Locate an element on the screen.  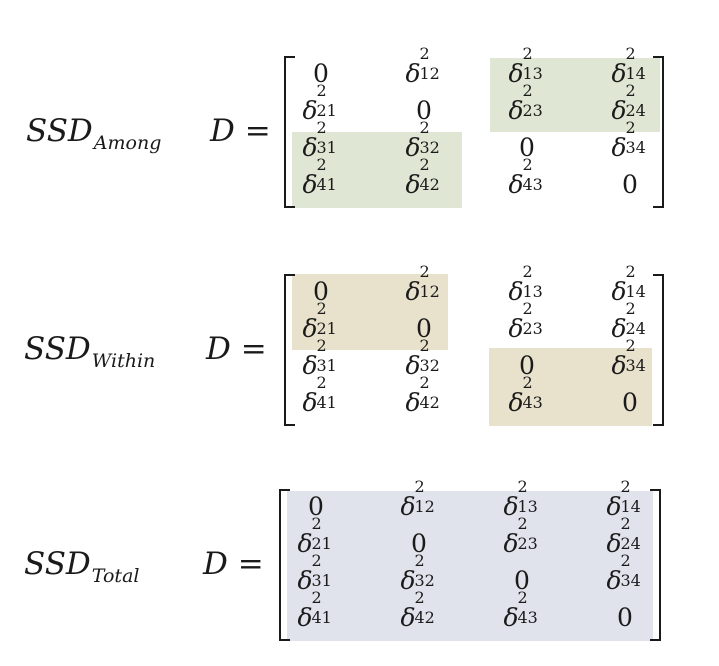
within-highlight-lower-right is located at coordinates (570, 387).